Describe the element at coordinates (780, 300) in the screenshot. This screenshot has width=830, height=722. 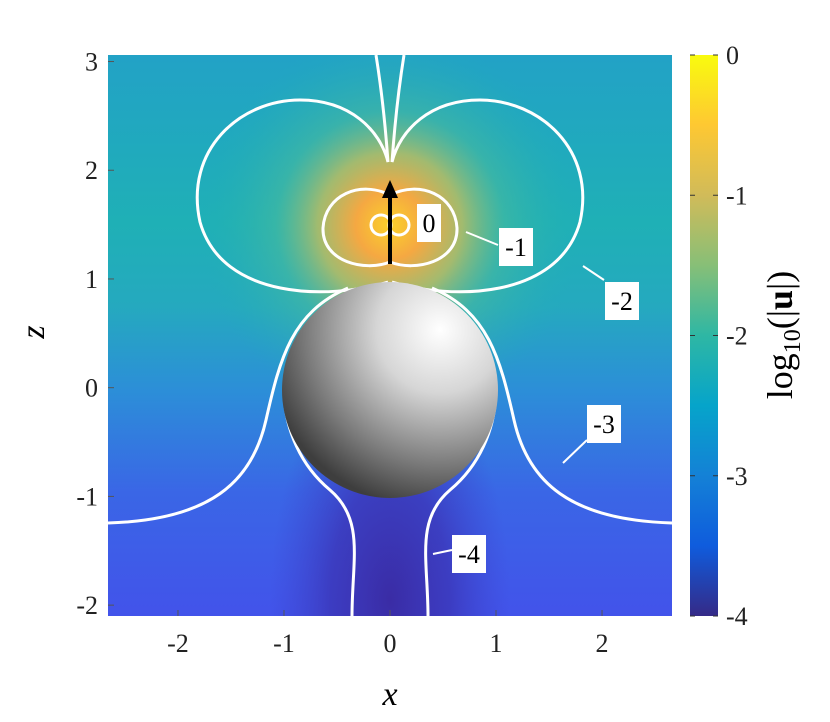
I see `colorbar-label-part: u` at that location.